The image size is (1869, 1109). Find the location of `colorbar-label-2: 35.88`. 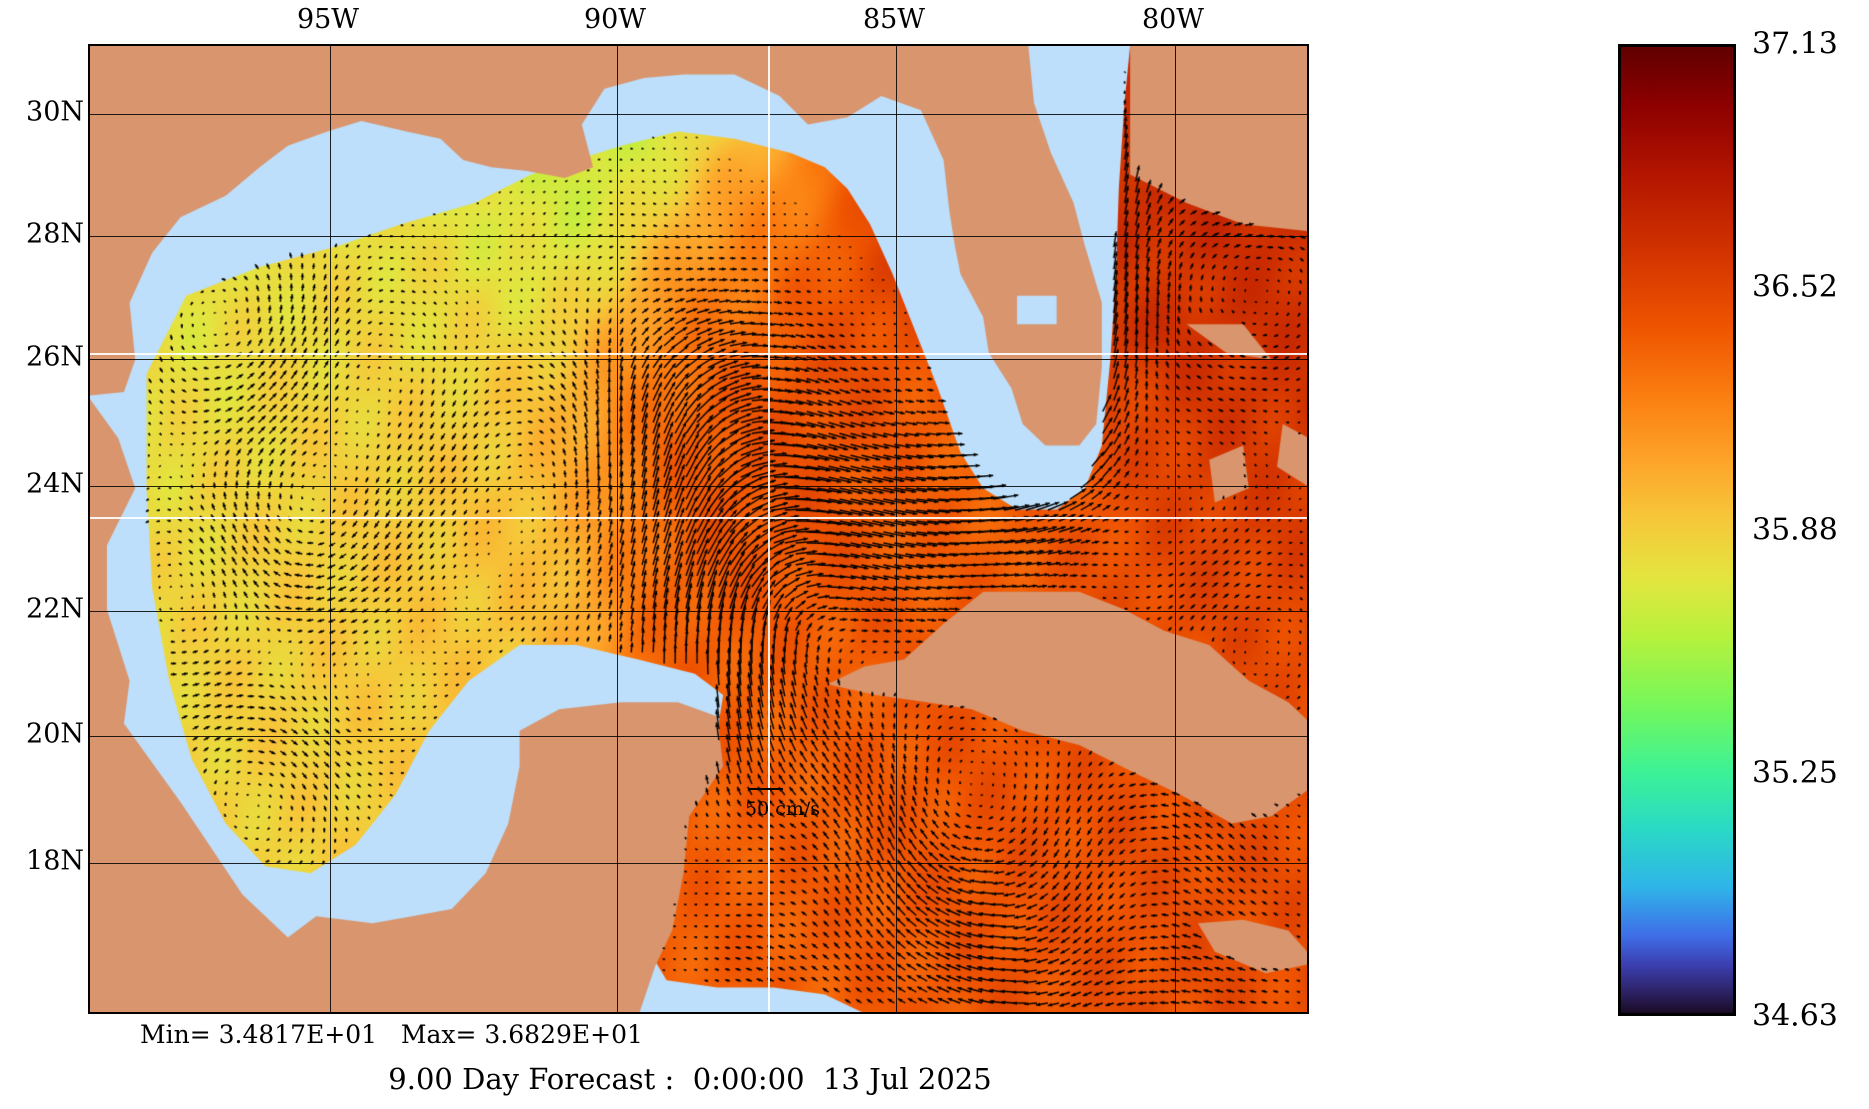

colorbar-label-2: 35.88 is located at coordinates (1795, 530).